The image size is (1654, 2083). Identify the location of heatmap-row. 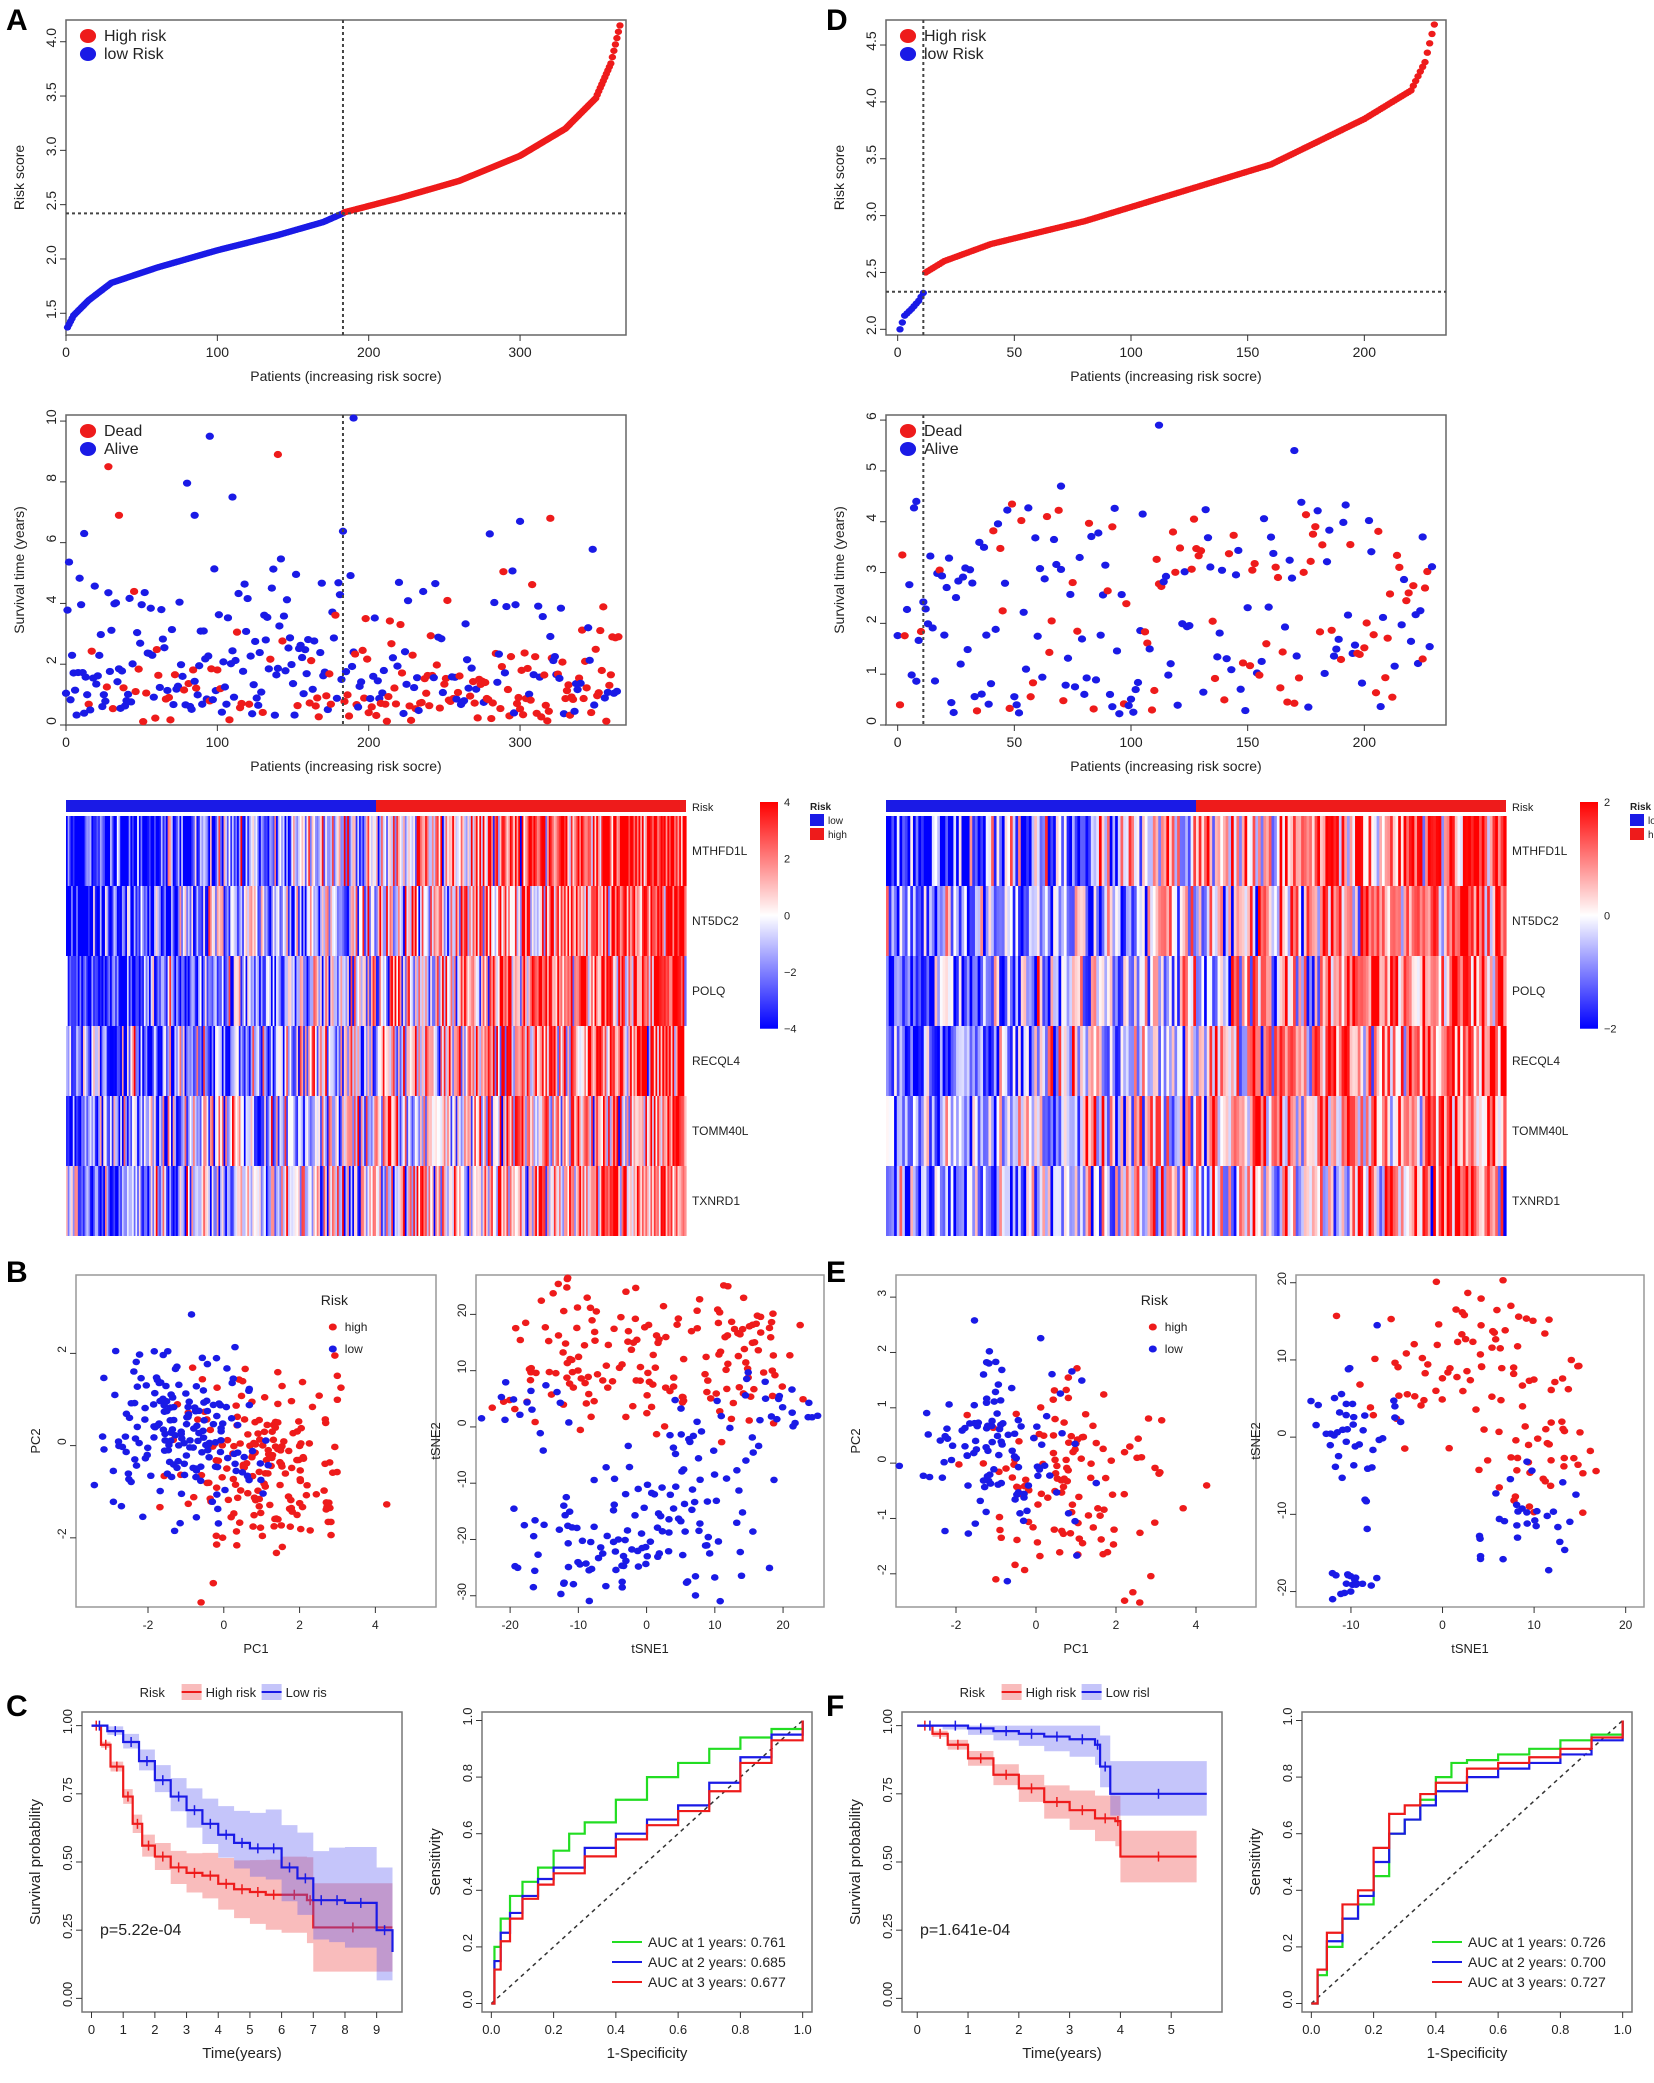
(1196, 991).